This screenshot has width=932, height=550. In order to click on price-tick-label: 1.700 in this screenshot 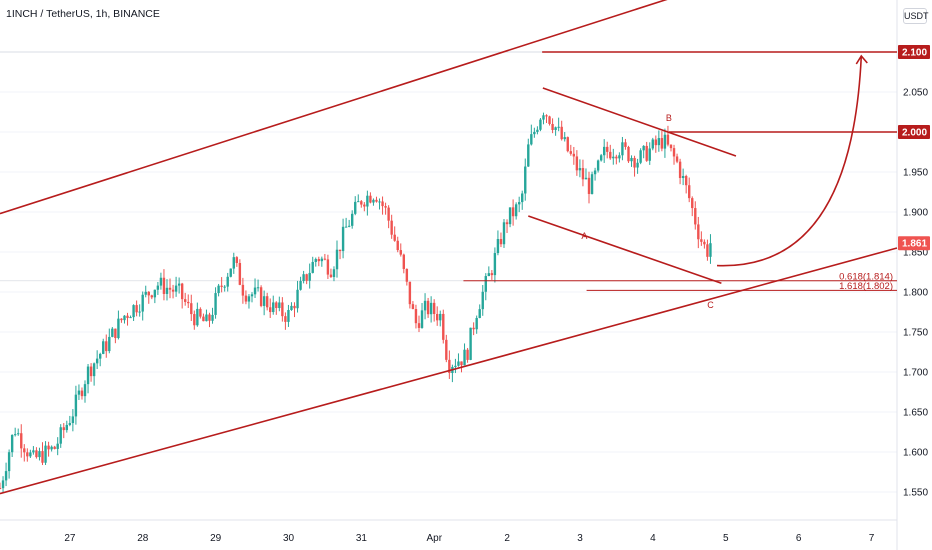, I will do `click(915, 373)`.